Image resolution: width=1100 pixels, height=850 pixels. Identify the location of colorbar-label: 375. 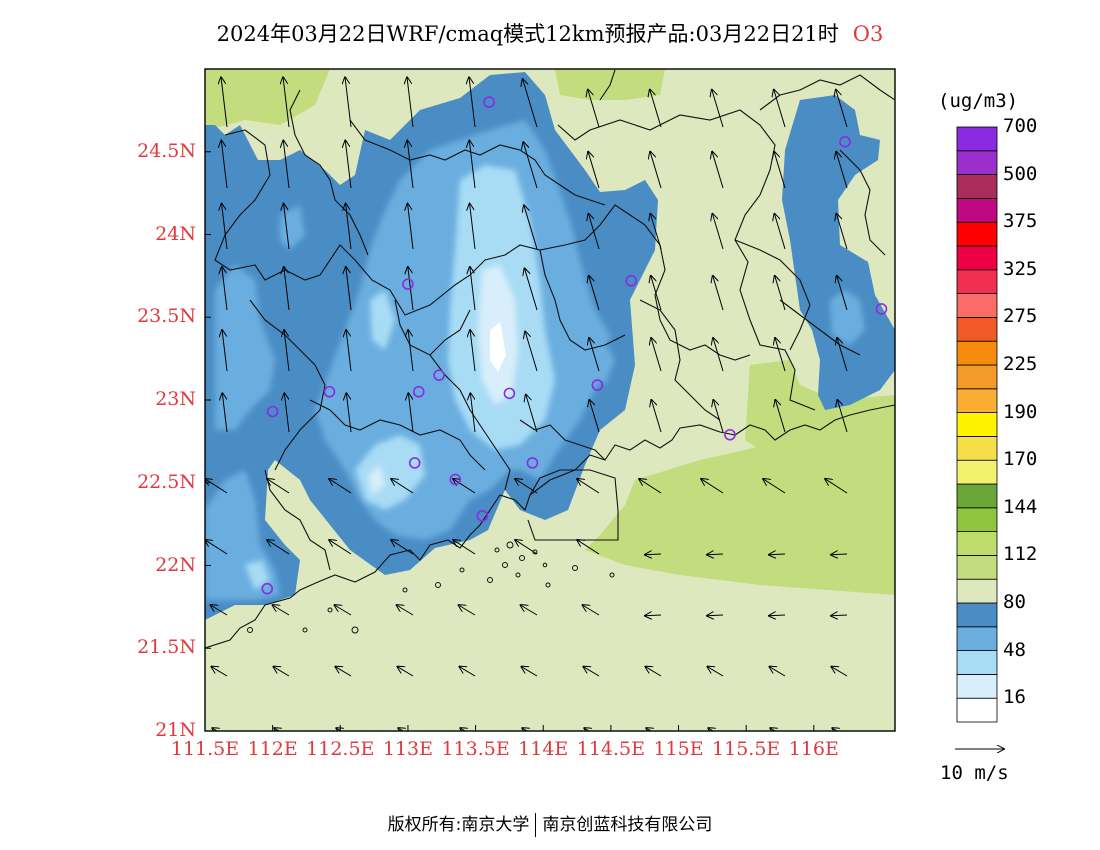
(1020, 221).